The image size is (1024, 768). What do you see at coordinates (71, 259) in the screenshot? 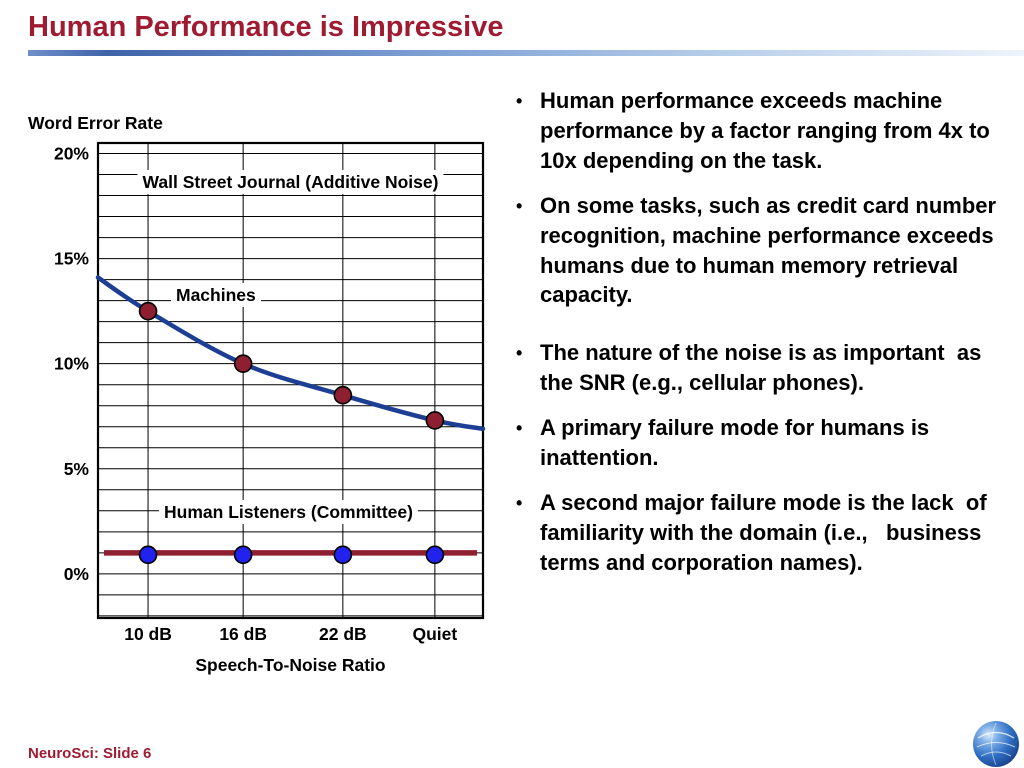
I see `y-tick-label: 15%` at bounding box center [71, 259].